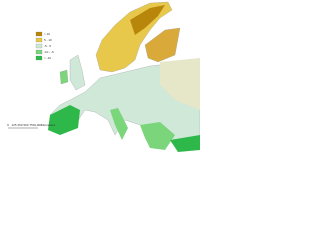 The image size is (320, 240). I want to click on italy, so click(119, 124).